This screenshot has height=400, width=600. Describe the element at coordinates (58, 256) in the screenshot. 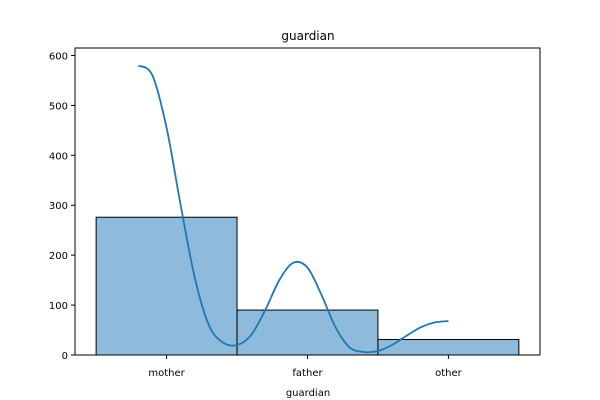

I see `y-tick-label: 200` at that location.